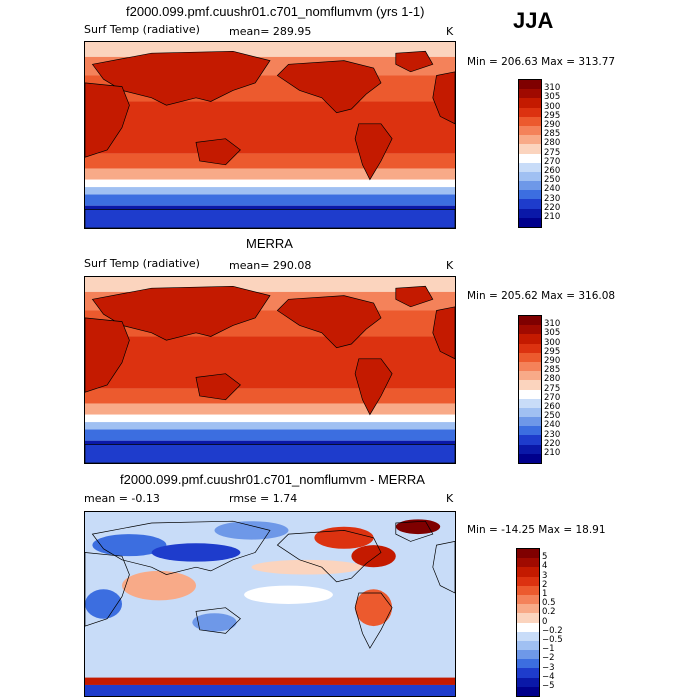  What do you see at coordinates (450, 31) in the screenshot?
I see `panel-1-units: K` at bounding box center [450, 31].